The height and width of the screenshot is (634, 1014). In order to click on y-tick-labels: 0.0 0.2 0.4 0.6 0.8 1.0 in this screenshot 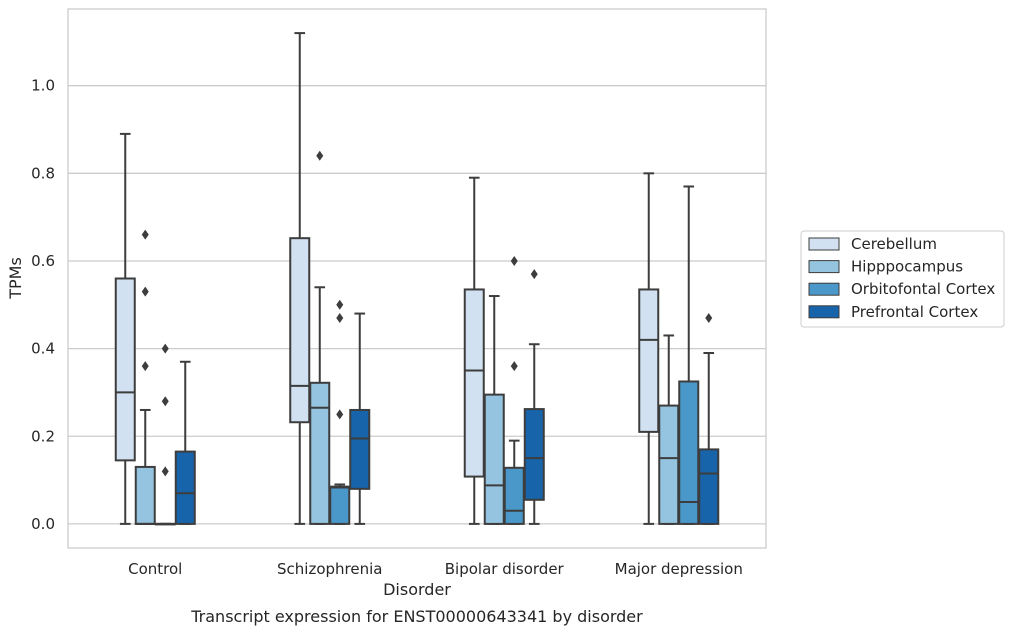, I will do `click(43, 305)`.